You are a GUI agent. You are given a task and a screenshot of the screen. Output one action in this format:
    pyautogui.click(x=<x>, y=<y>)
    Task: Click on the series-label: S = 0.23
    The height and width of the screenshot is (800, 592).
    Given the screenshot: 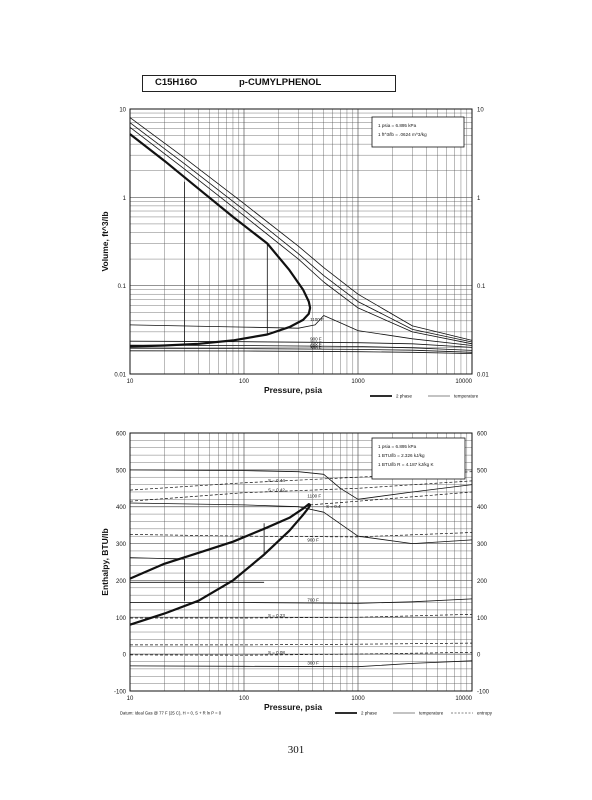 What is the action you would take?
    pyautogui.click(x=276, y=615)
    